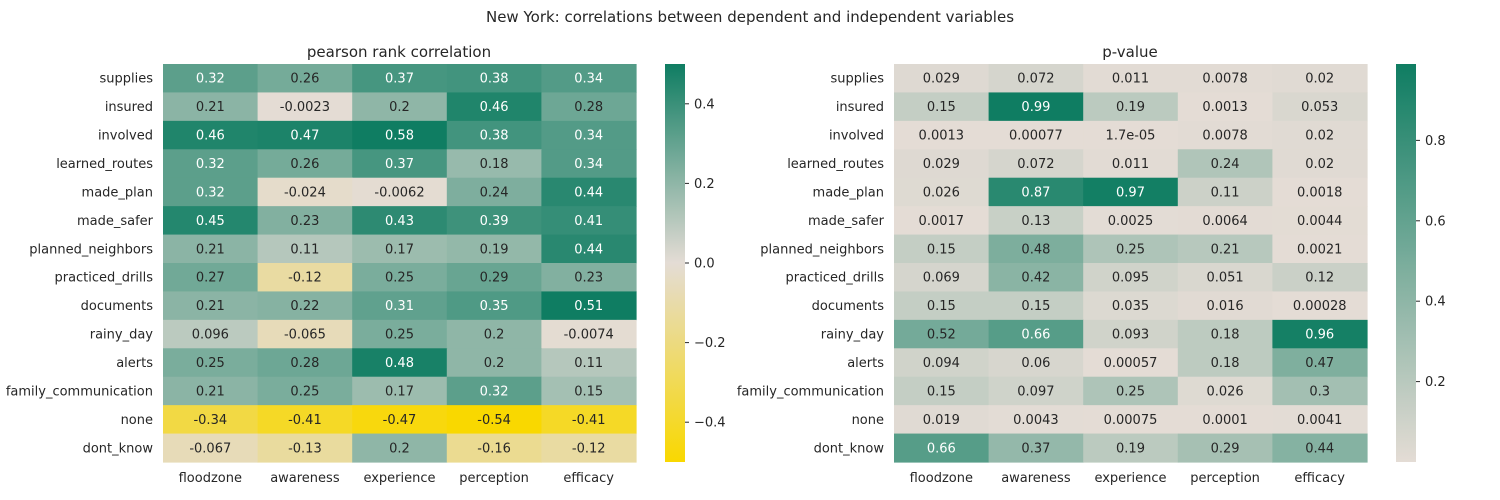  Describe the element at coordinates (1035, 278) in the screenshot. I see `heatmap-right-cell-label: 0.42` at that location.